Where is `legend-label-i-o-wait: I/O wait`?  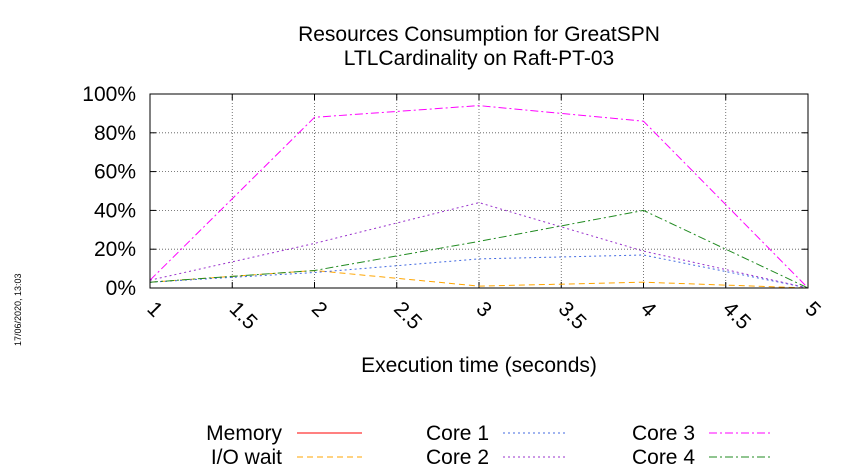 legend-label-i-o-wait: I/O wait is located at coordinates (246, 457).